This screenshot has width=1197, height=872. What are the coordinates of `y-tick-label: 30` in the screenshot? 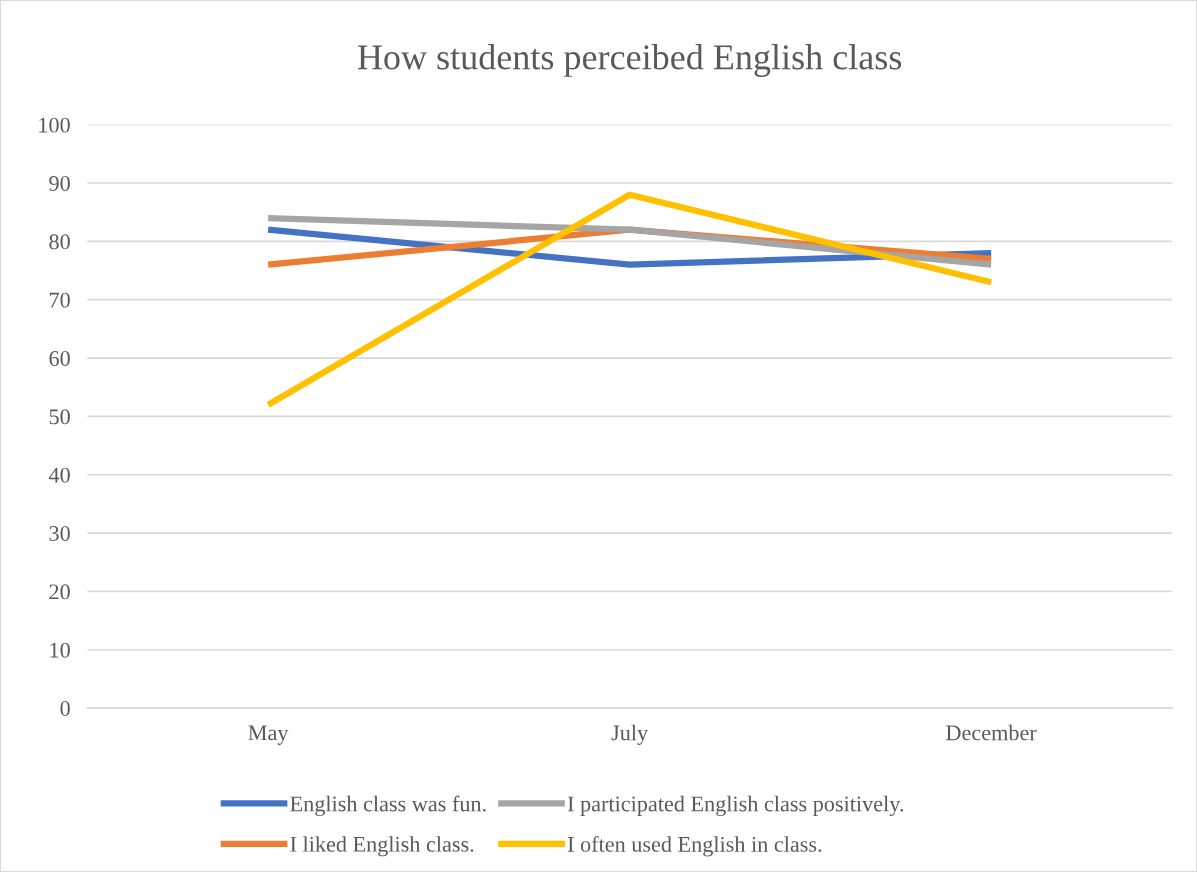 It's located at (59, 533).